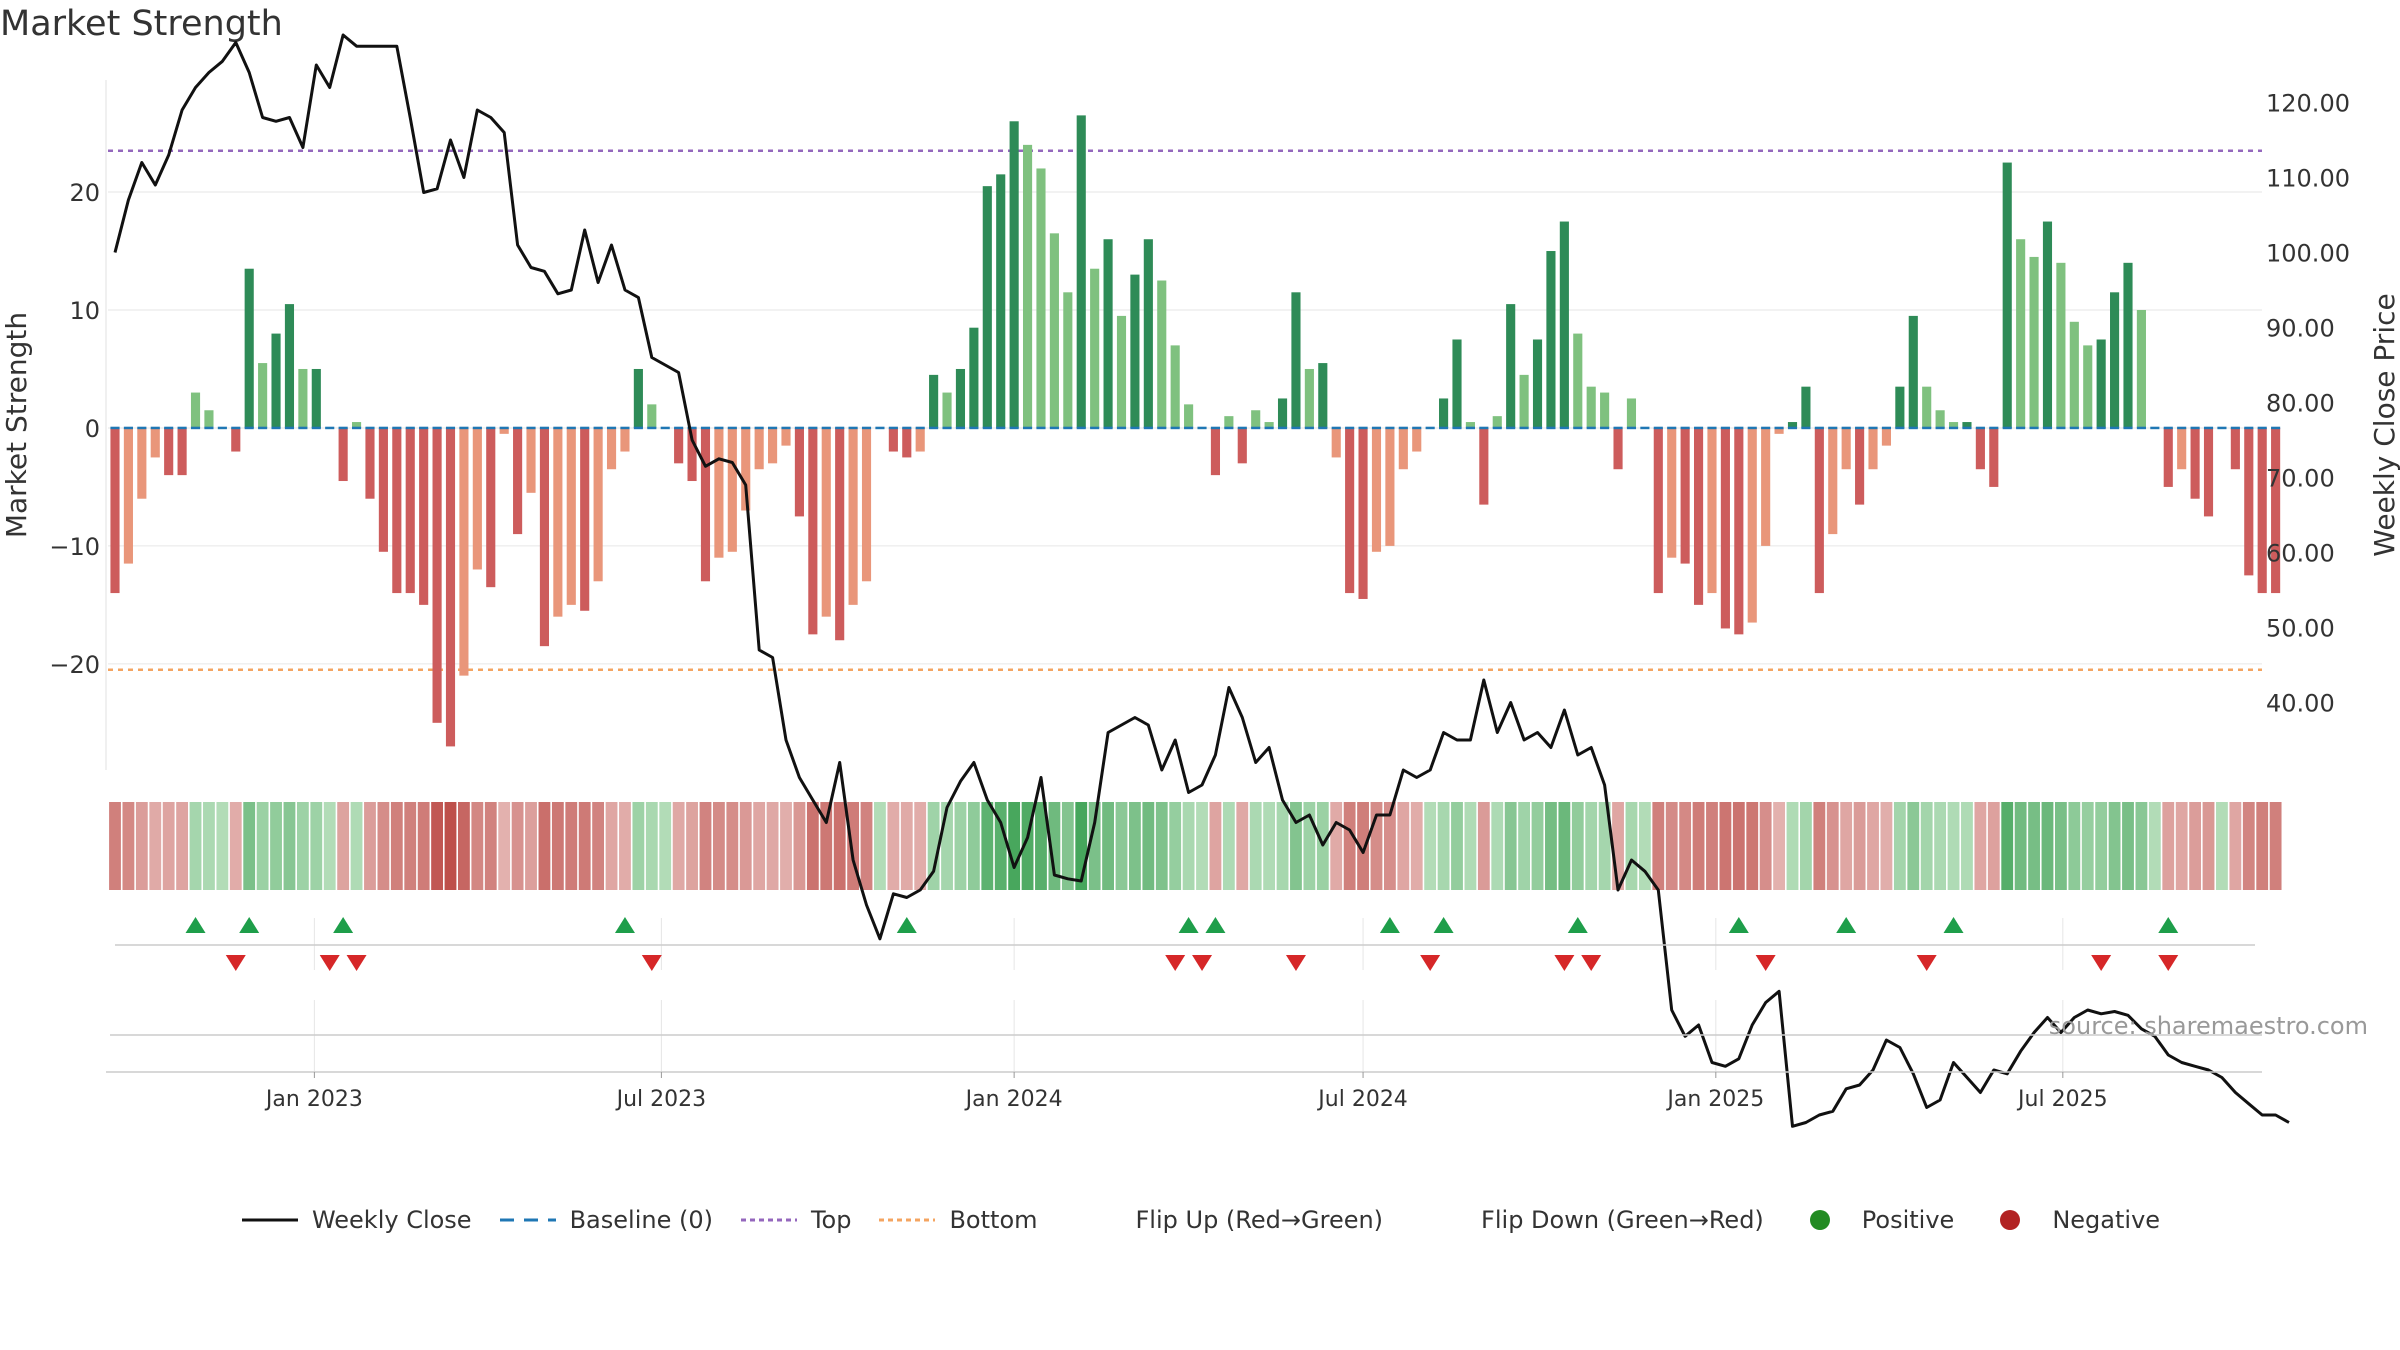  I want to click on baseline-legend-icon, so click(527, 1220).